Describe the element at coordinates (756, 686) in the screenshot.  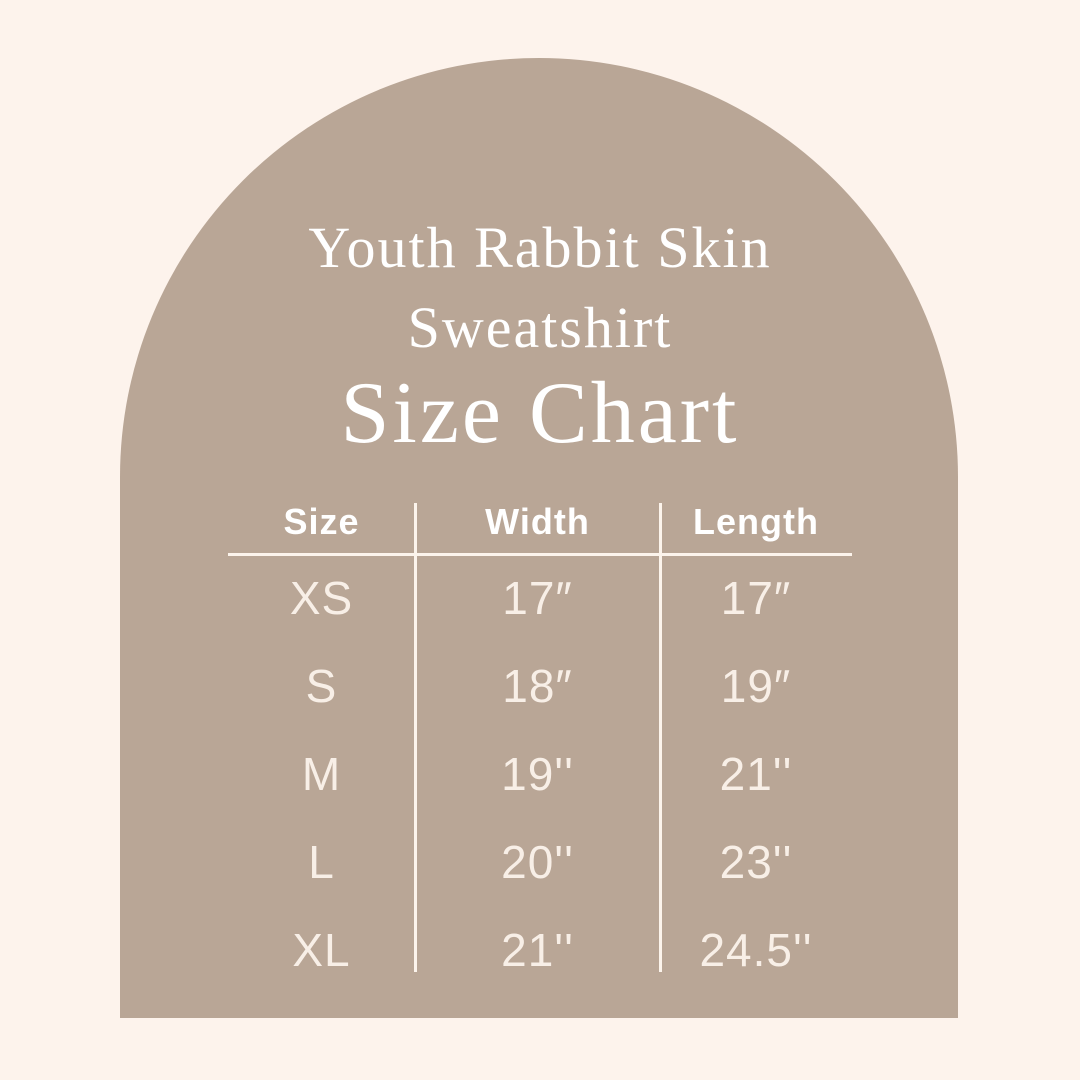
I see `length-cell: 19″` at that location.